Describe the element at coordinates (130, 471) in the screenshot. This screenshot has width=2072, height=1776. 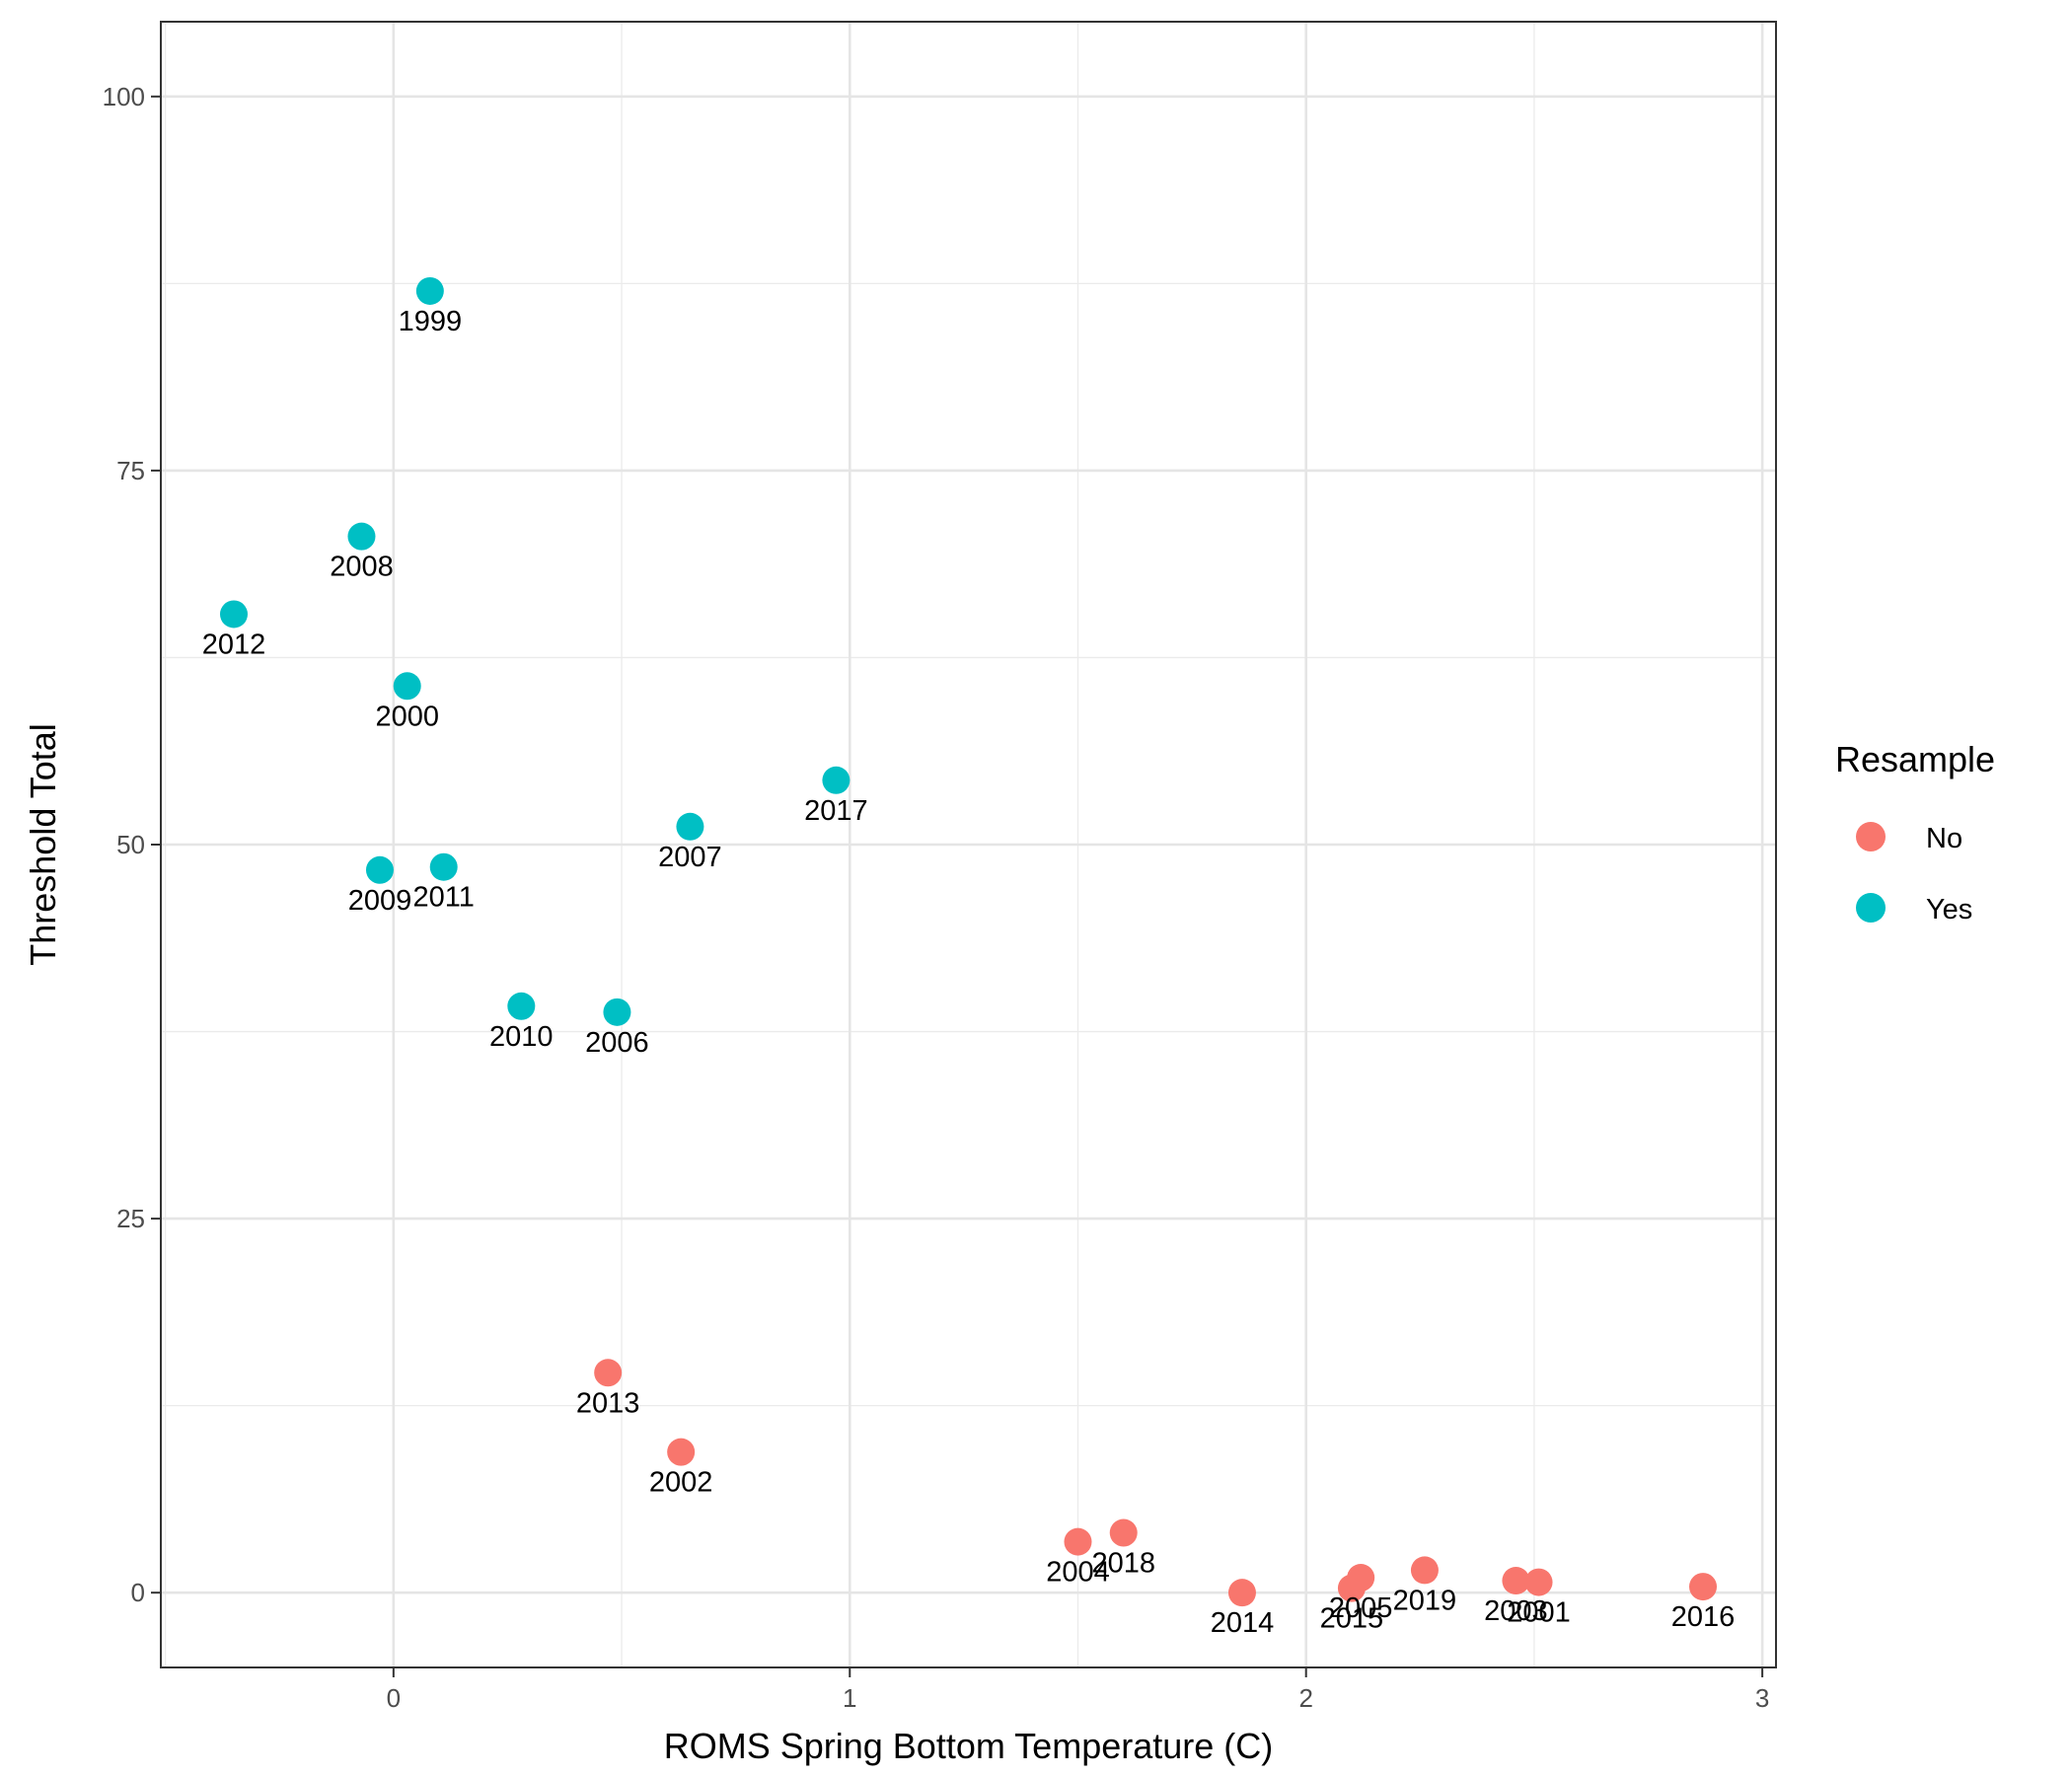
I see `y-tick-label: 75` at that location.